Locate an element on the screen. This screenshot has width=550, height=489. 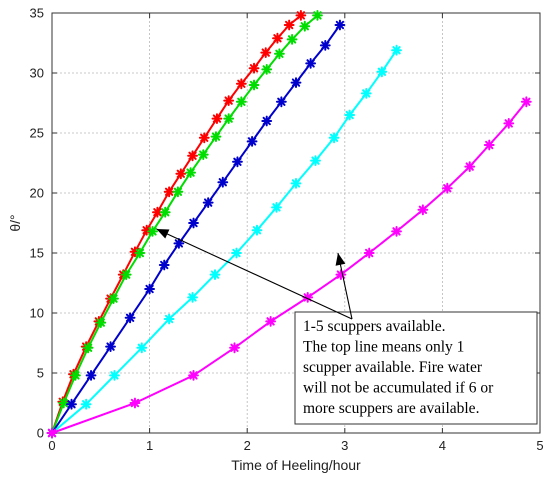
annotation-arrow-line is located at coordinates (254, 274).